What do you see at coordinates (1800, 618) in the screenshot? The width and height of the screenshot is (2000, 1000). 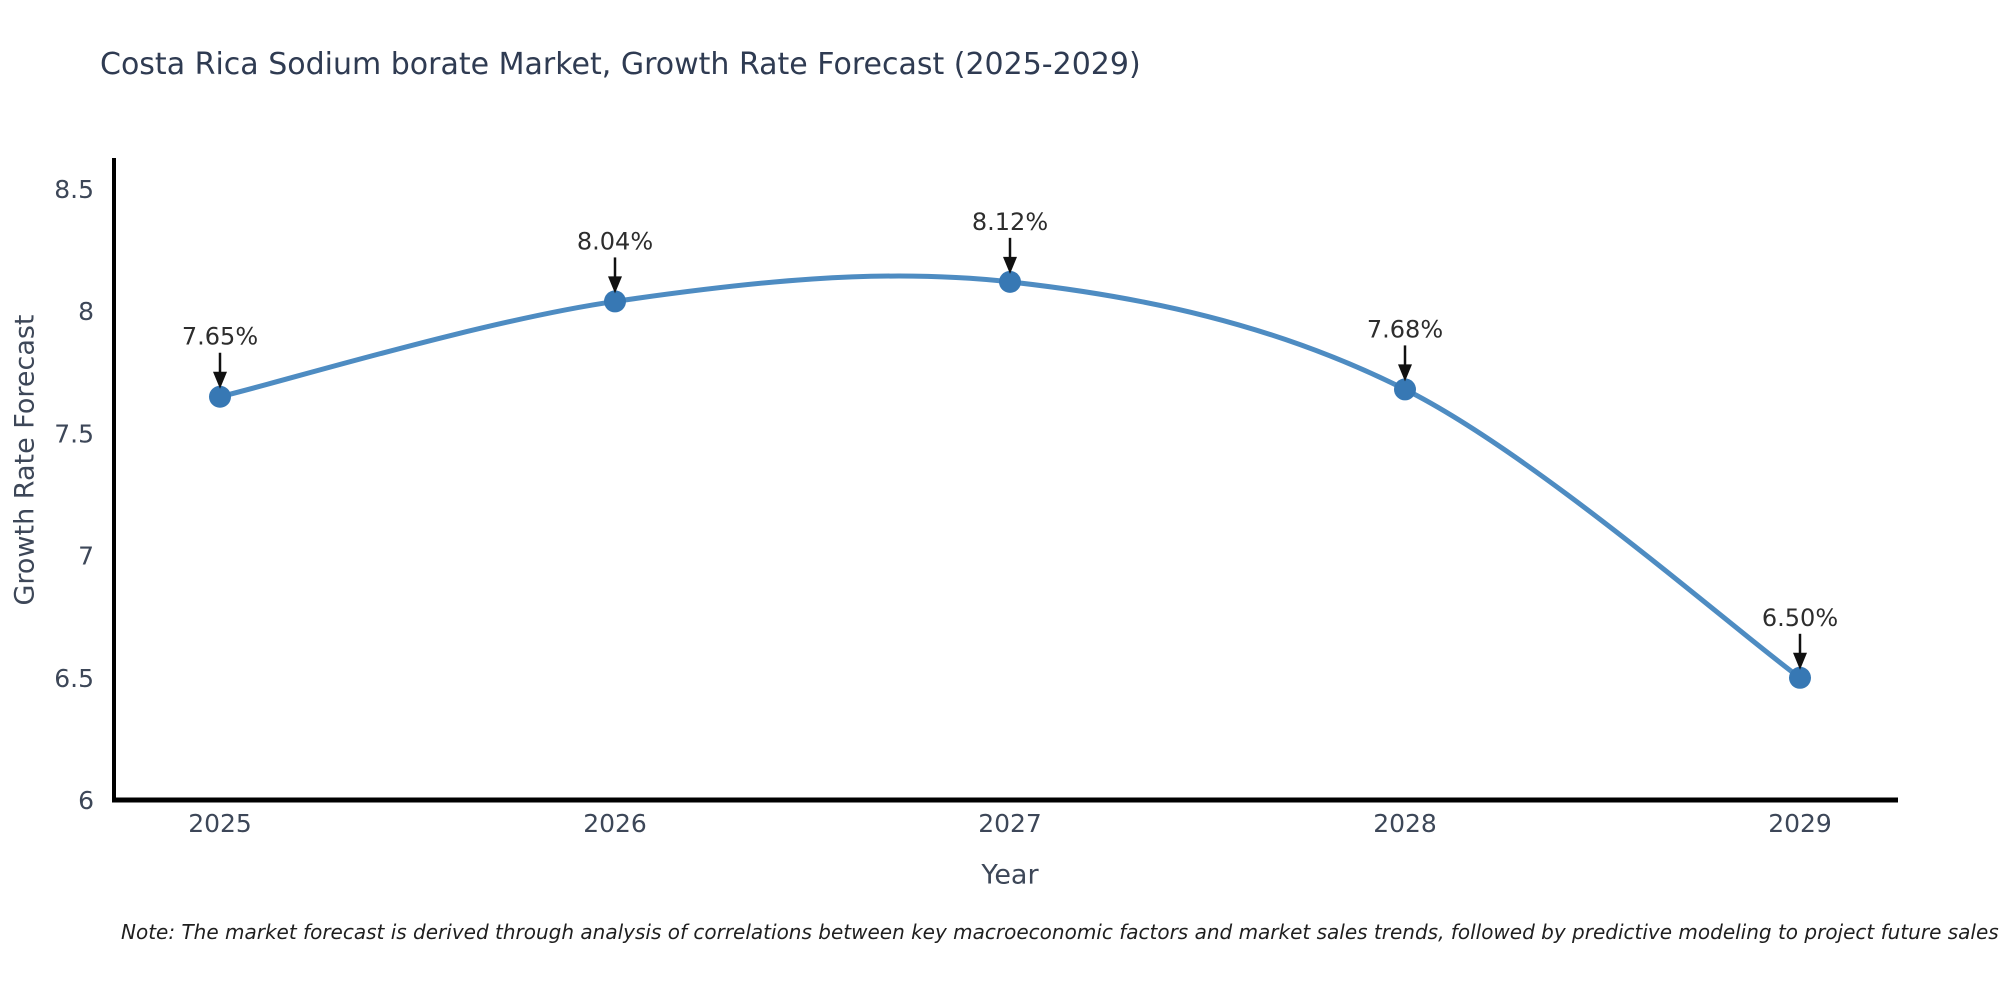 I see `data-point-value-label: 6.50%` at bounding box center [1800, 618].